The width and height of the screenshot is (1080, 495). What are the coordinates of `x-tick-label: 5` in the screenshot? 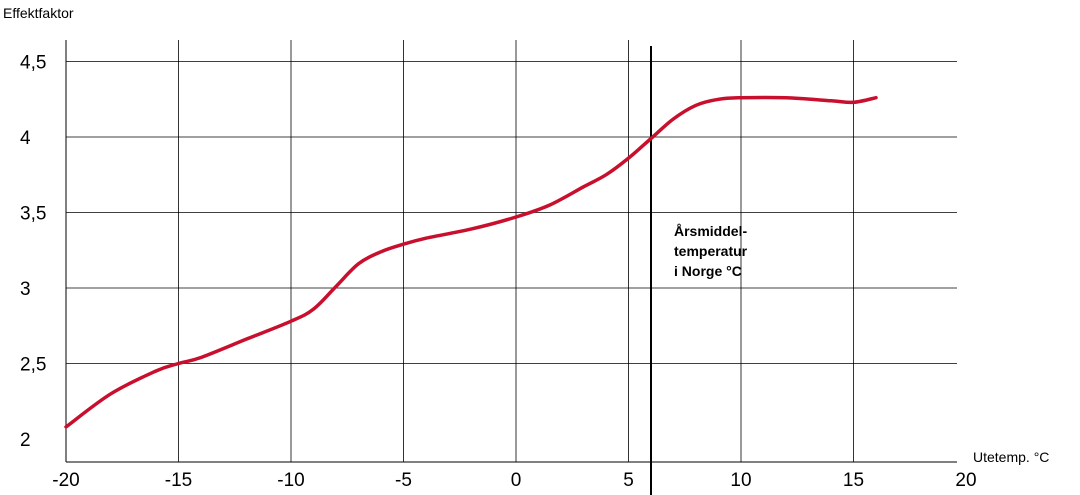 It's located at (628, 480).